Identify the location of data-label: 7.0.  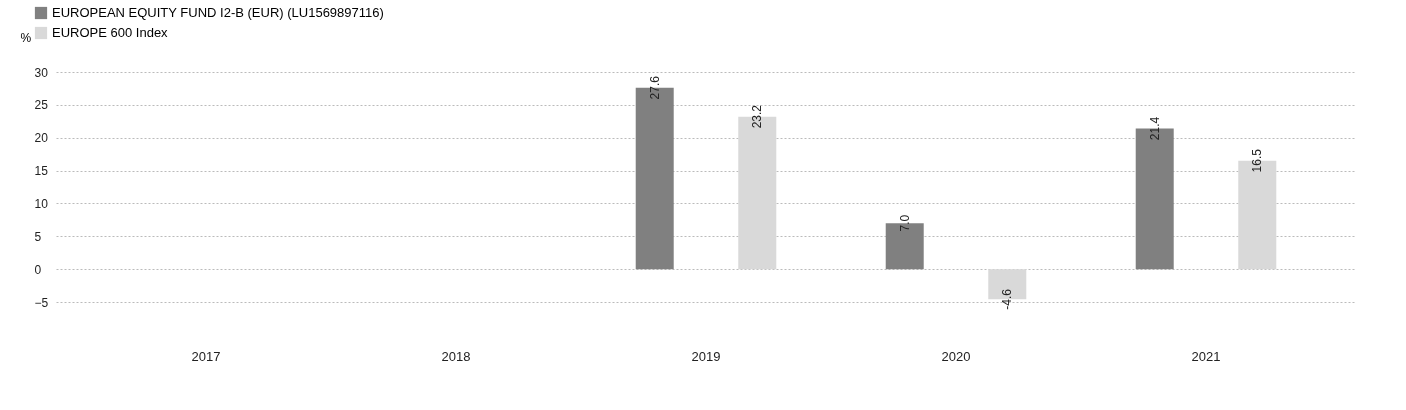
(904, 223).